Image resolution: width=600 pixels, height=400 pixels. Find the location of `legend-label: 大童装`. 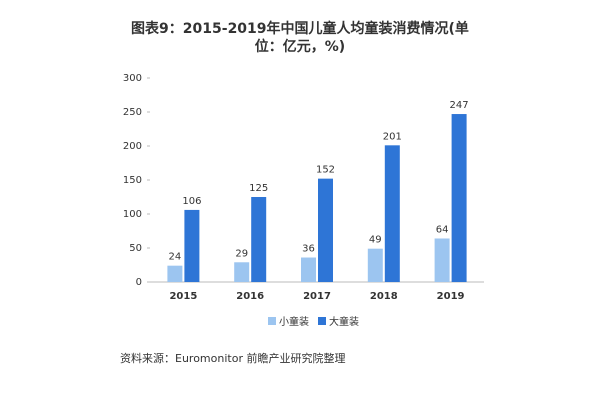

legend-label: 大童装 is located at coordinates (344, 321).